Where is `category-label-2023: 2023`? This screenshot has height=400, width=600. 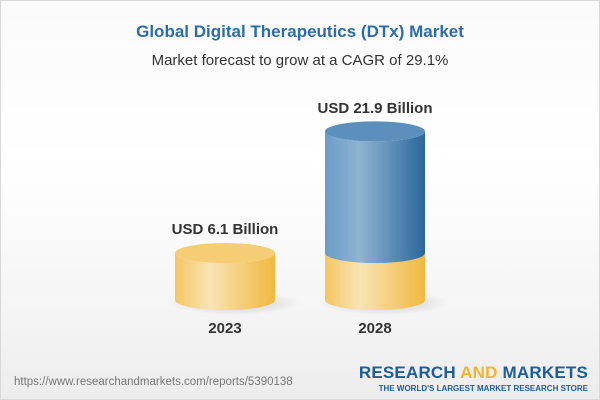 category-label-2023: 2023 is located at coordinates (224, 328).